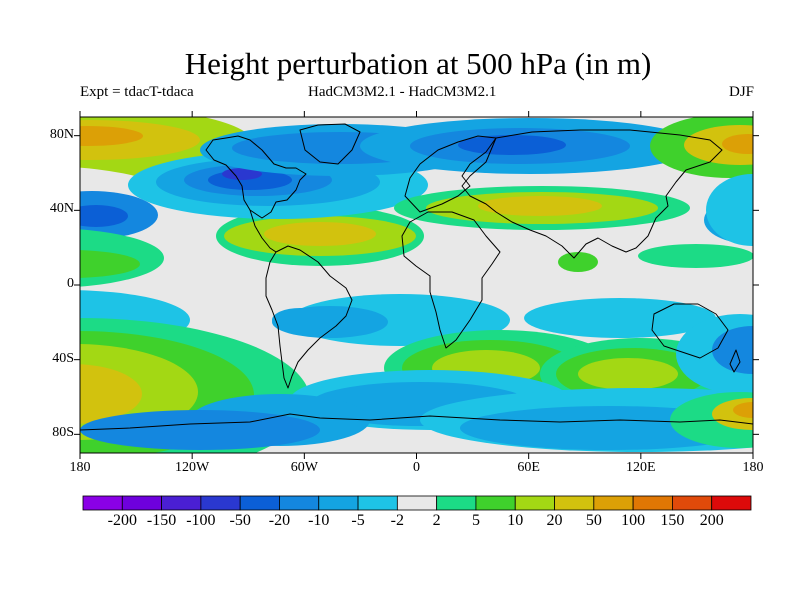  Describe the element at coordinates (515, 520) in the screenshot. I see `colorbar-label: 10` at that location.